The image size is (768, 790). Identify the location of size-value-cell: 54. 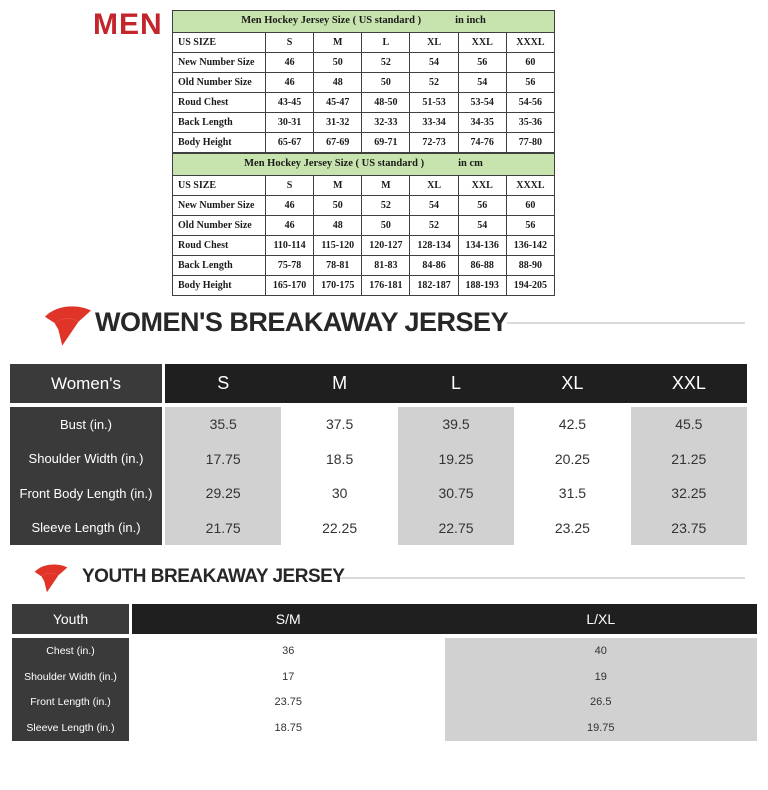
(434, 205).